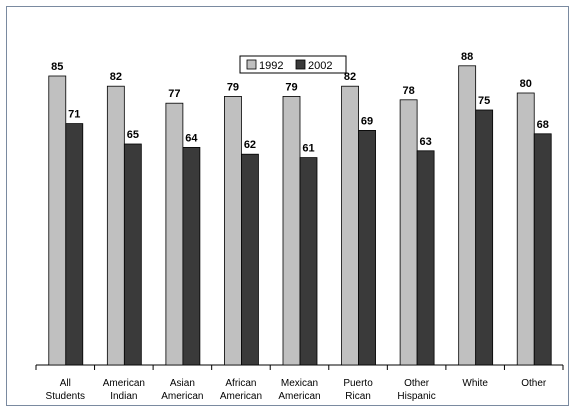 Image resolution: width=577 pixels, height=412 pixels. What do you see at coordinates (425, 142) in the screenshot?
I see `data-label-2002: 63` at bounding box center [425, 142].